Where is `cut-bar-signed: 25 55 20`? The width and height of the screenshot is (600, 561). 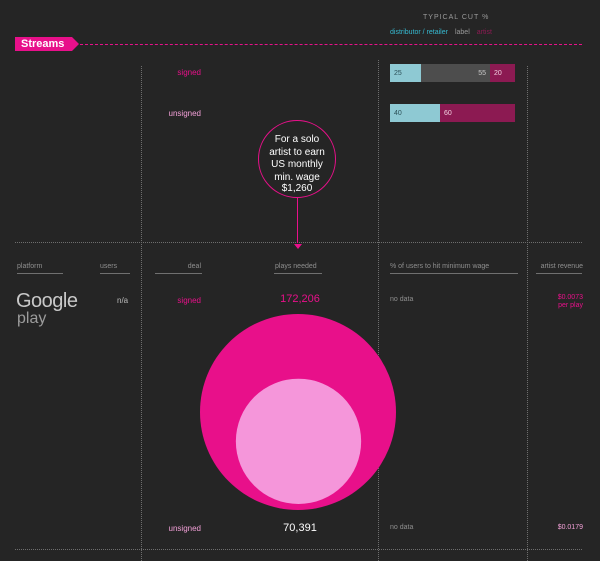
cut-bar-signed: 25 55 20 is located at coordinates (452, 73).